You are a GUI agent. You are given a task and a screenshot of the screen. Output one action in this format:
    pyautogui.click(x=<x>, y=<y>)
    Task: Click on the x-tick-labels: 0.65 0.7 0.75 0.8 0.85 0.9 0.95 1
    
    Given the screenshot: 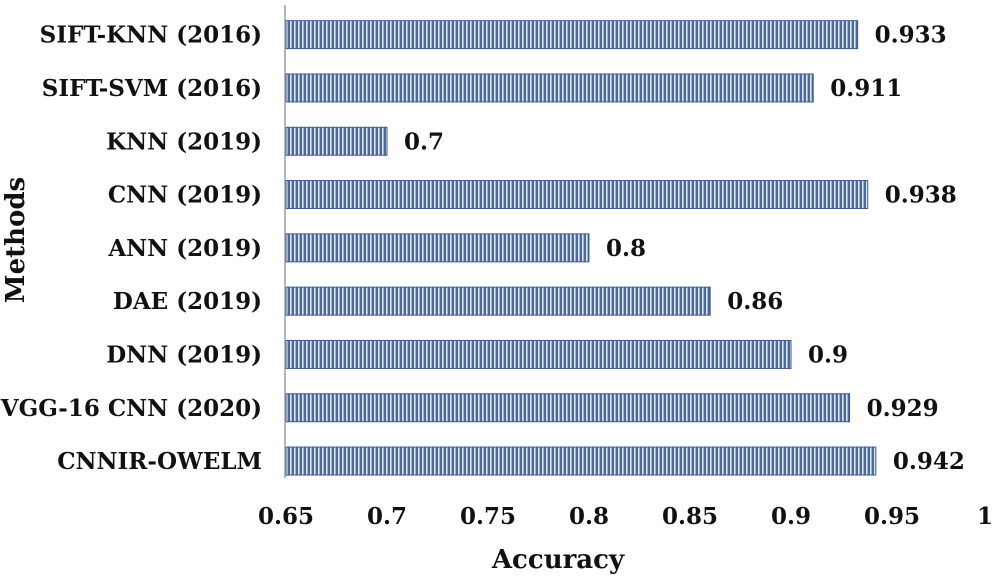 What is the action you would take?
    pyautogui.click(x=625, y=516)
    